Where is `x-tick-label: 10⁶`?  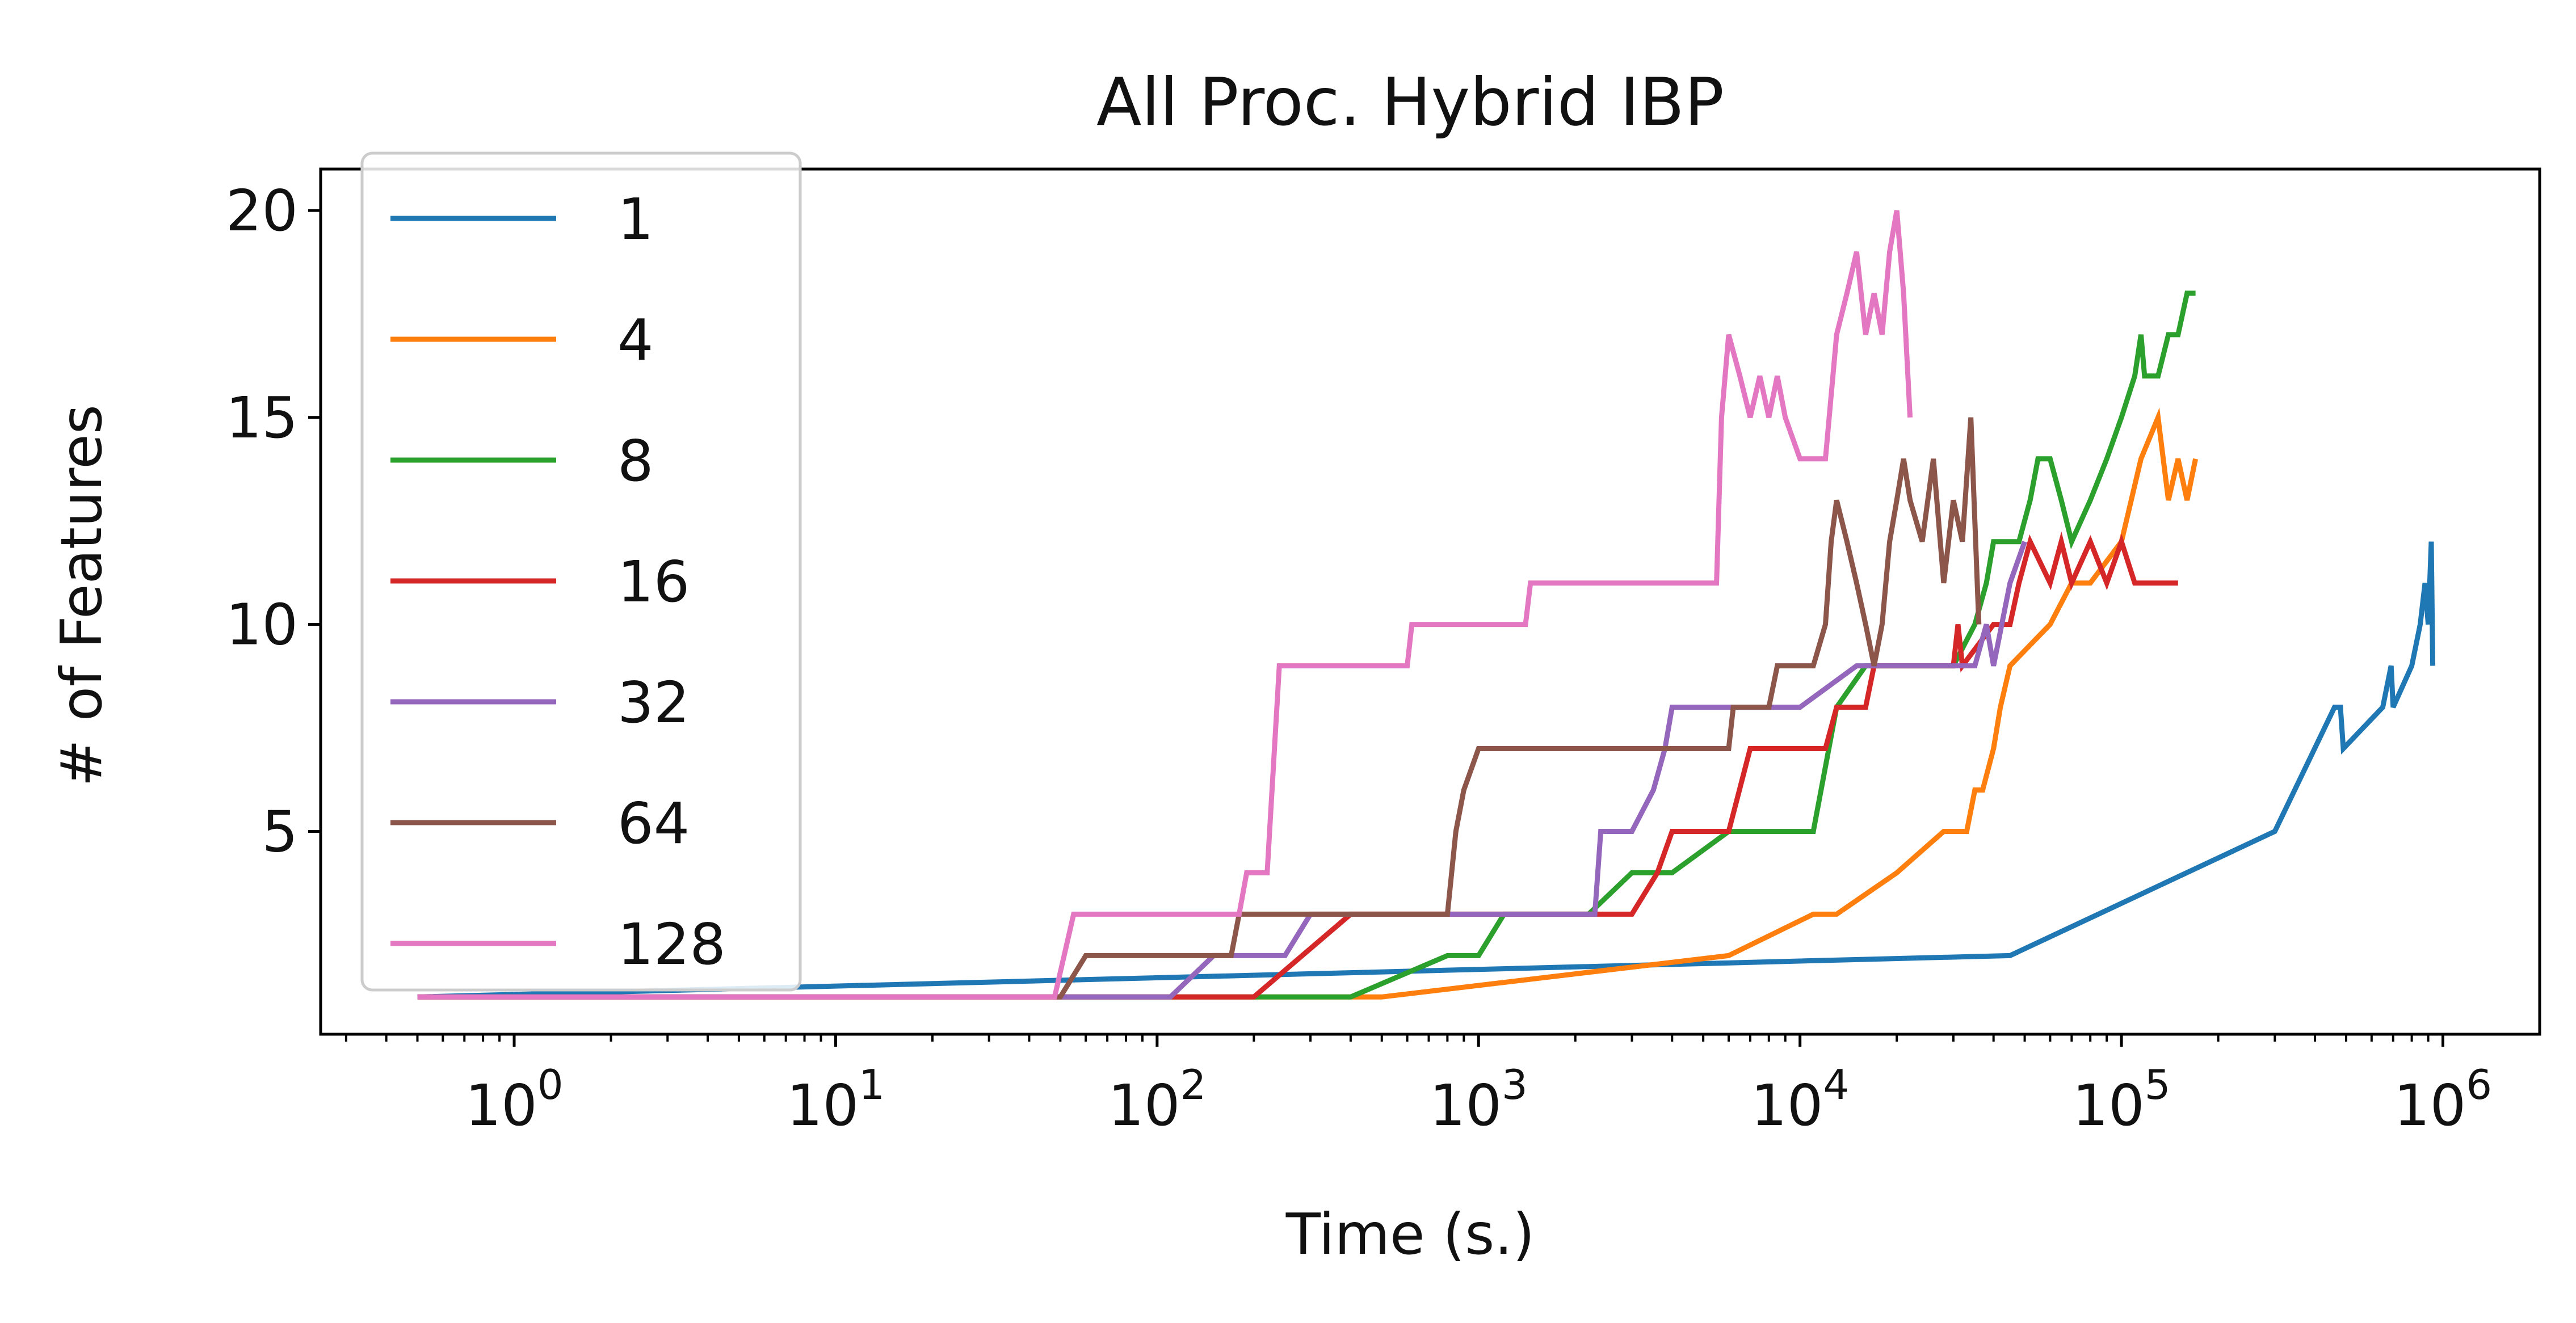 x-tick-label: 10⁶ is located at coordinates (2443, 1100).